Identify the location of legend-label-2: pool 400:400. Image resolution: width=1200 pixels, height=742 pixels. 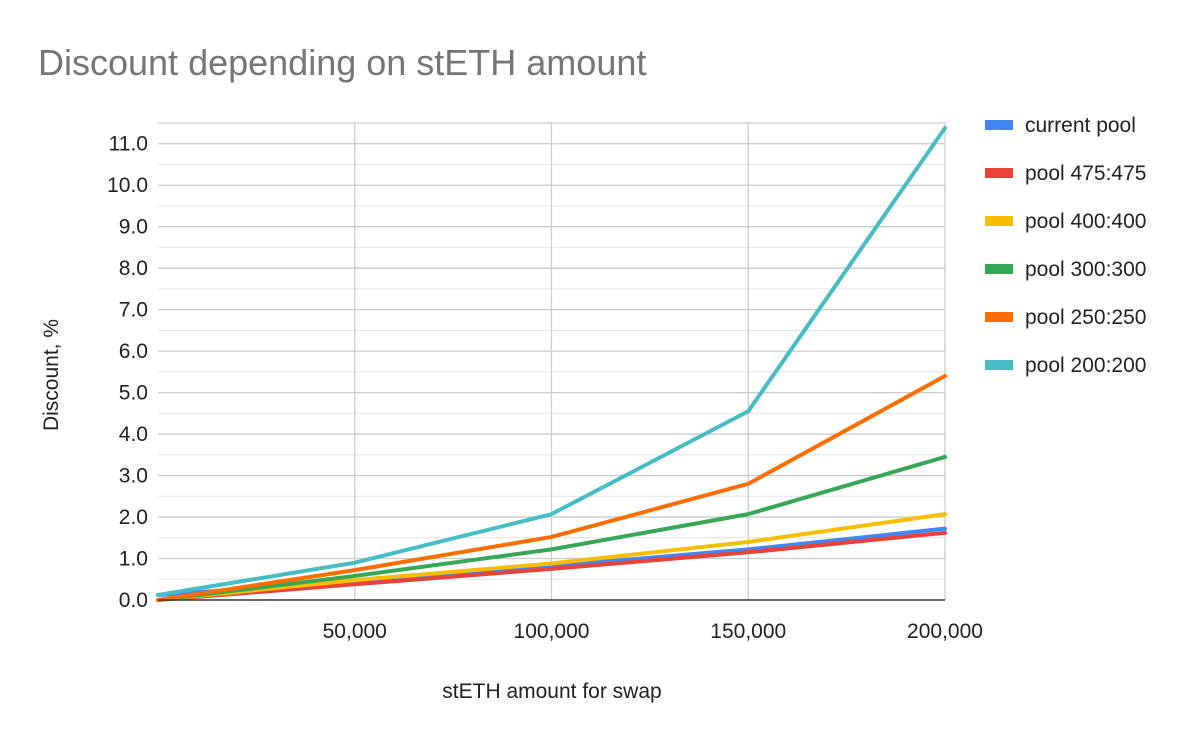
(1085, 221).